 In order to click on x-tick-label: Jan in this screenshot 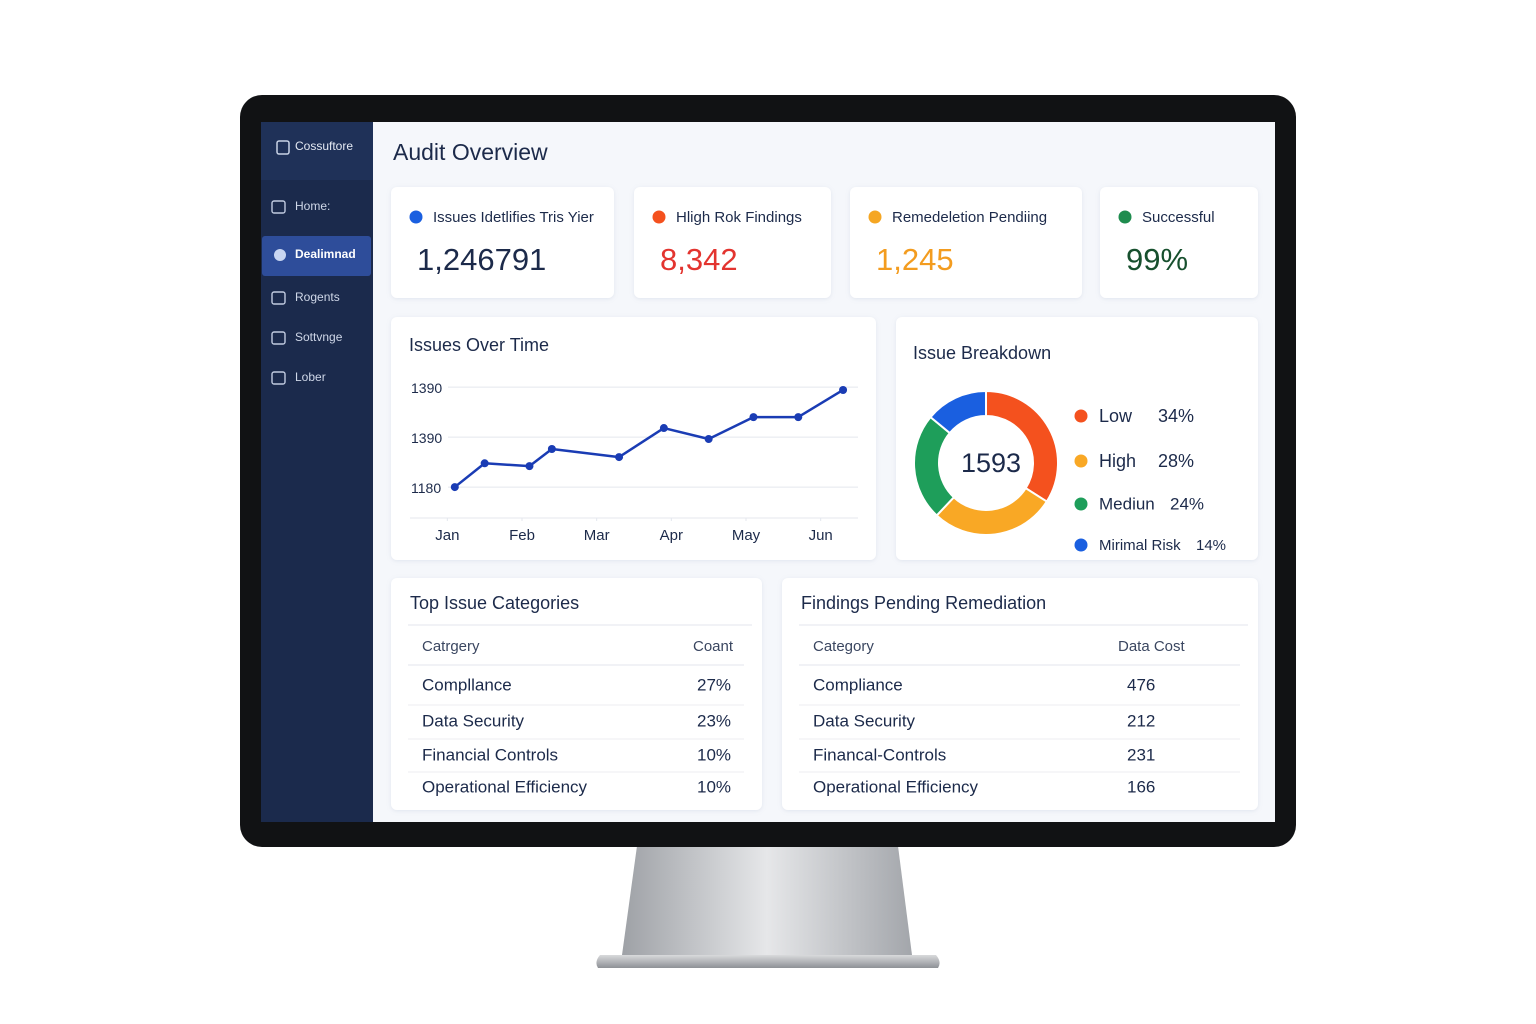, I will do `click(447, 535)`.